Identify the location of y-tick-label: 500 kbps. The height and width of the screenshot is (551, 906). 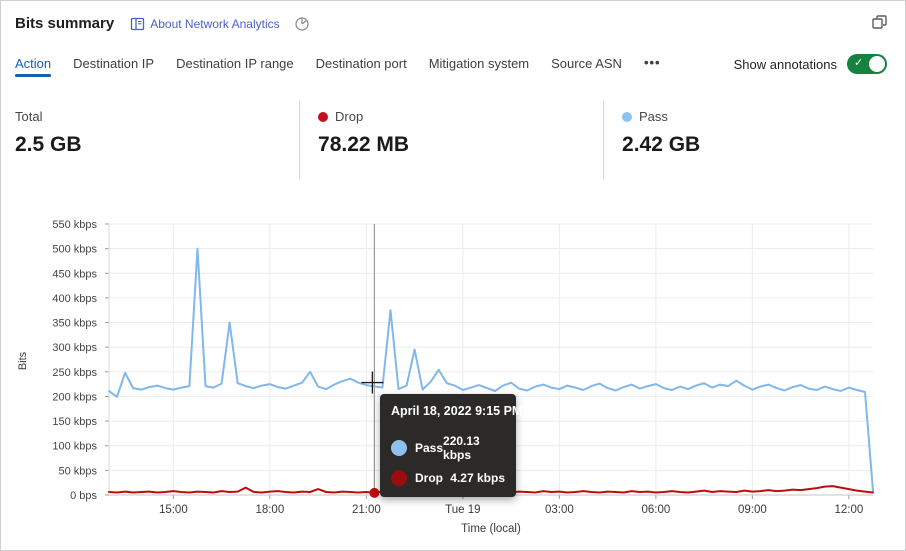
(74, 250).